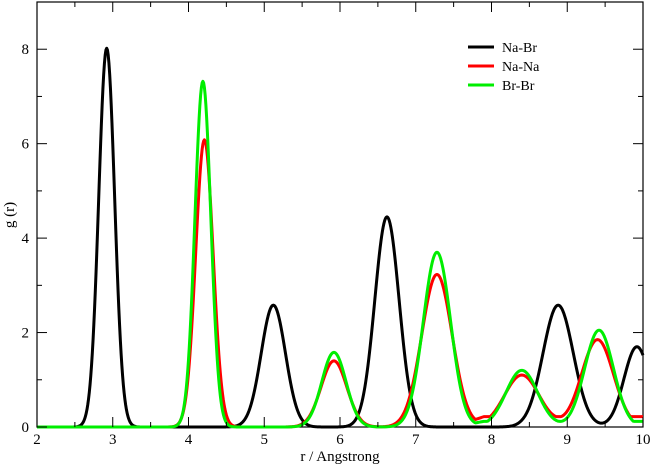 This screenshot has width=654, height=467. Describe the element at coordinates (113, 440) in the screenshot. I see `x-tick-label: 3` at that location.